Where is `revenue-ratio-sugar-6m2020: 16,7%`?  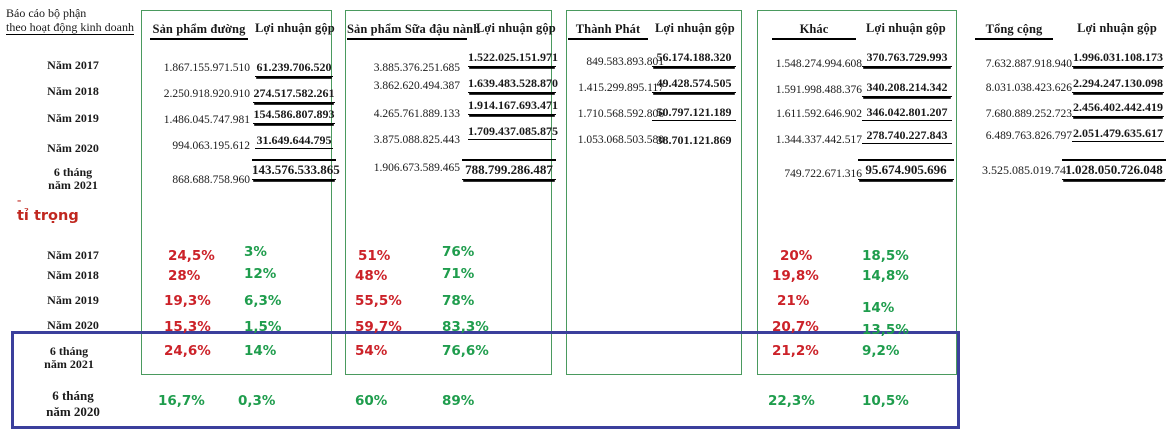
revenue-ratio-sugar-6m2020: 16,7% is located at coordinates (181, 401).